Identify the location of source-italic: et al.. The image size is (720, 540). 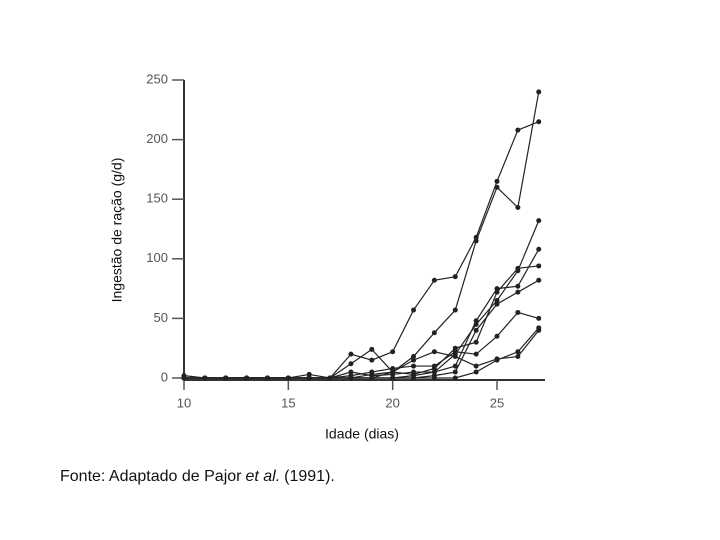
(263, 476).